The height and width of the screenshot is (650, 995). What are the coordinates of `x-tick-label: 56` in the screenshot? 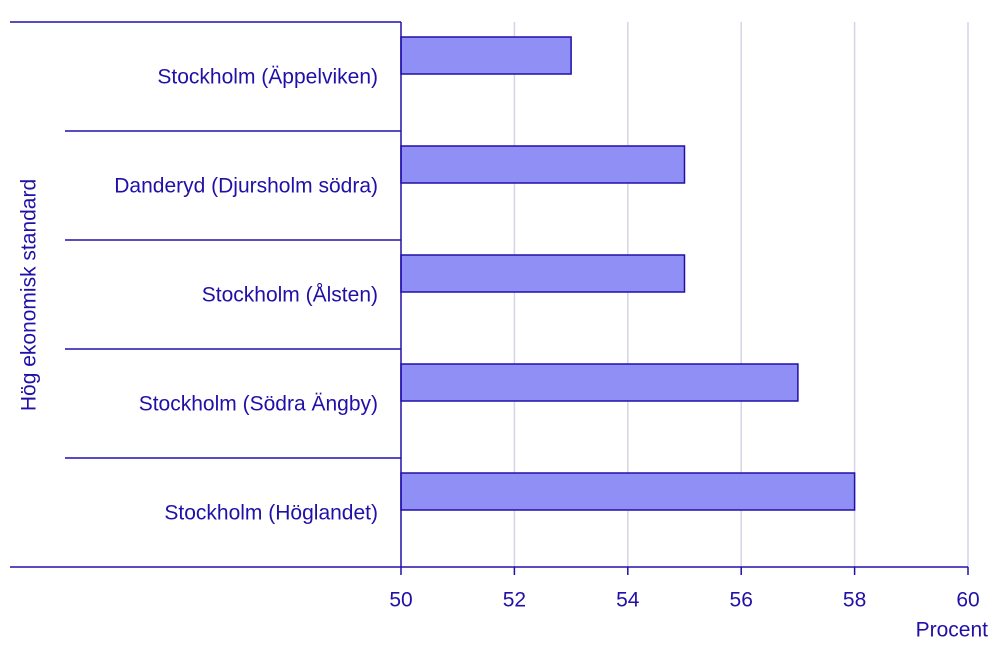 It's located at (741, 600).